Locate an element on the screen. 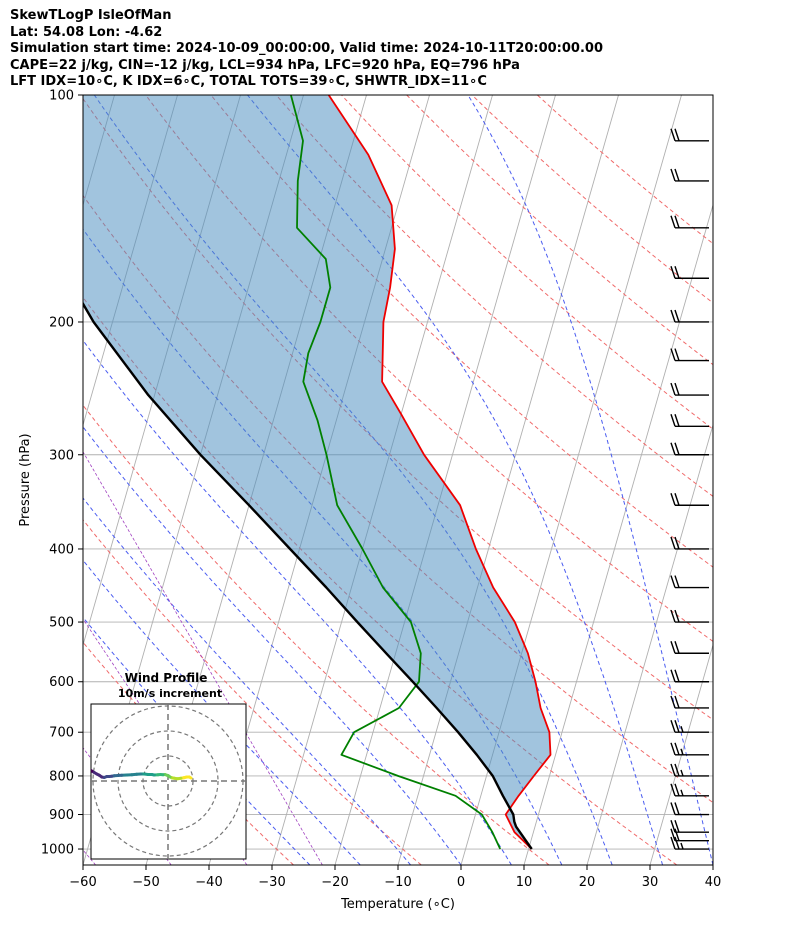 This screenshot has width=794, height=937. range-ring is located at coordinates (168, 781).